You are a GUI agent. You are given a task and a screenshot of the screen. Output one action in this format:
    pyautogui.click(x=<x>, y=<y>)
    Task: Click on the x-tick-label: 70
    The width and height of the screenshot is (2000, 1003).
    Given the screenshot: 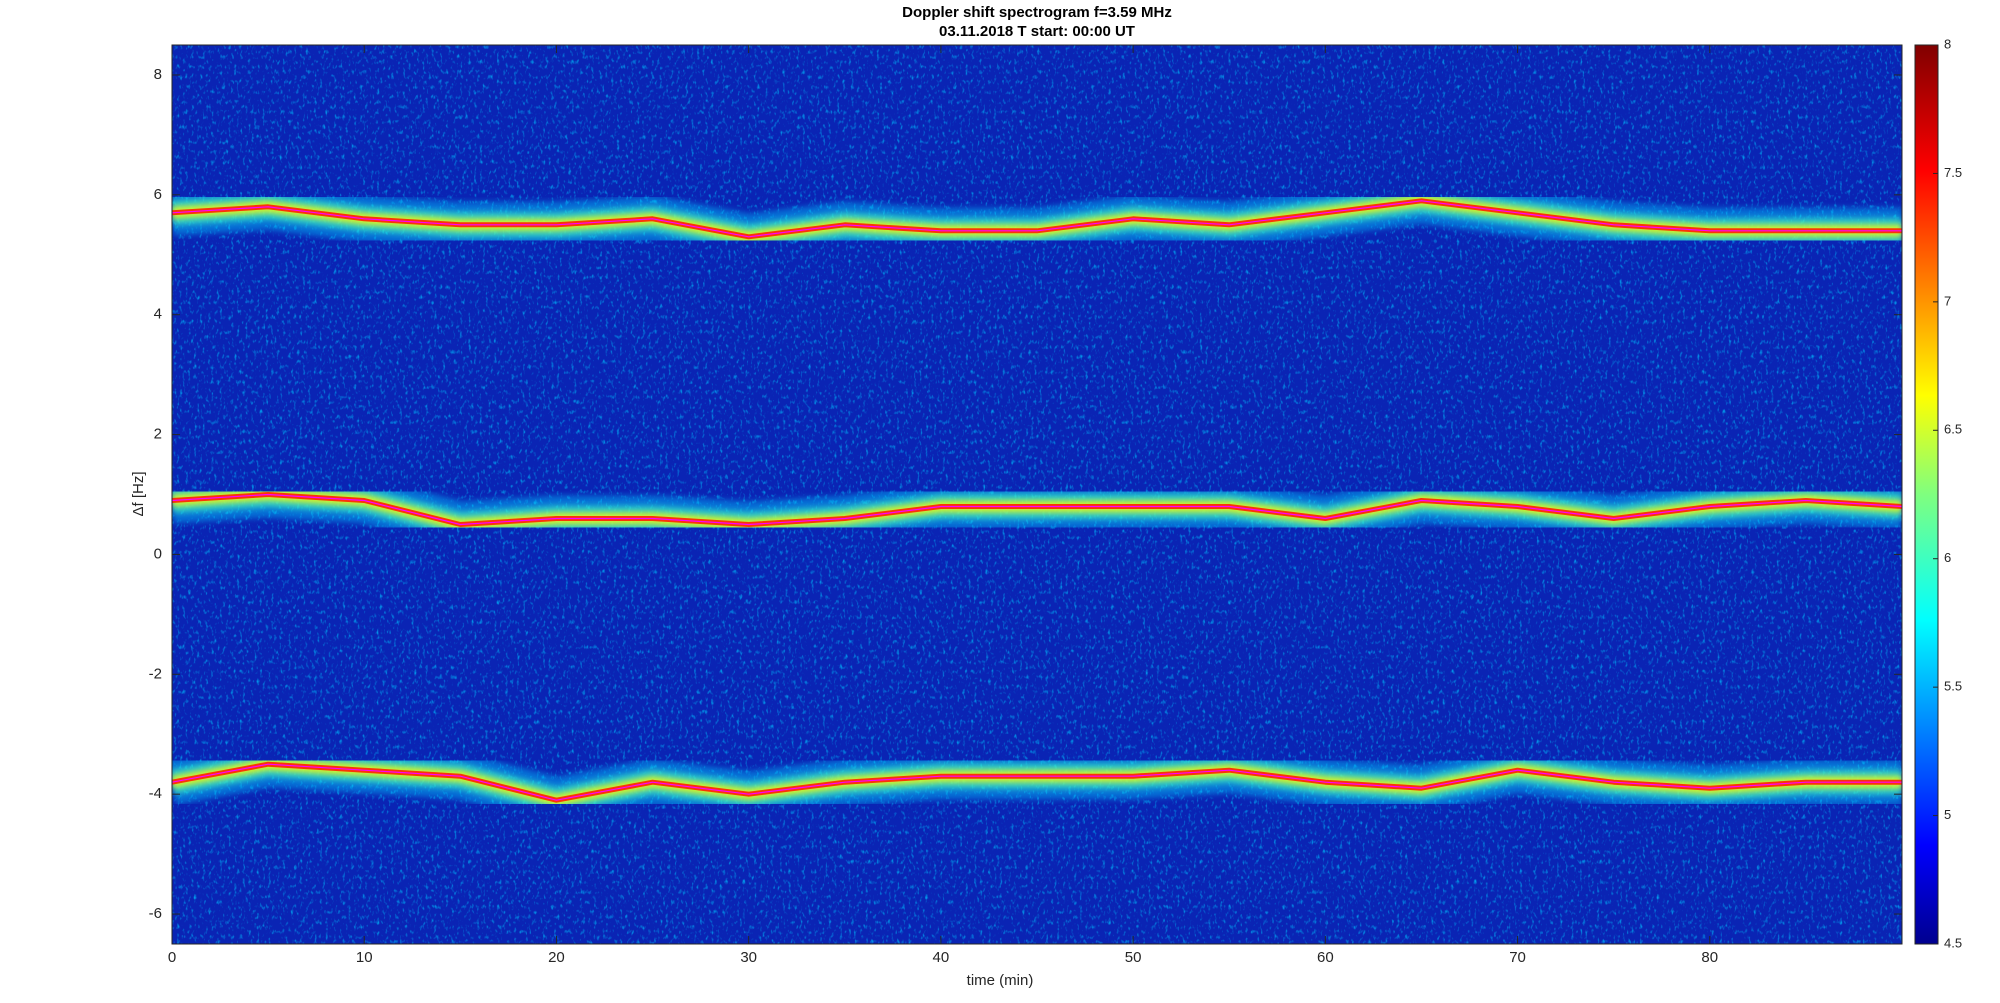 What is the action you would take?
    pyautogui.click(x=1517, y=957)
    